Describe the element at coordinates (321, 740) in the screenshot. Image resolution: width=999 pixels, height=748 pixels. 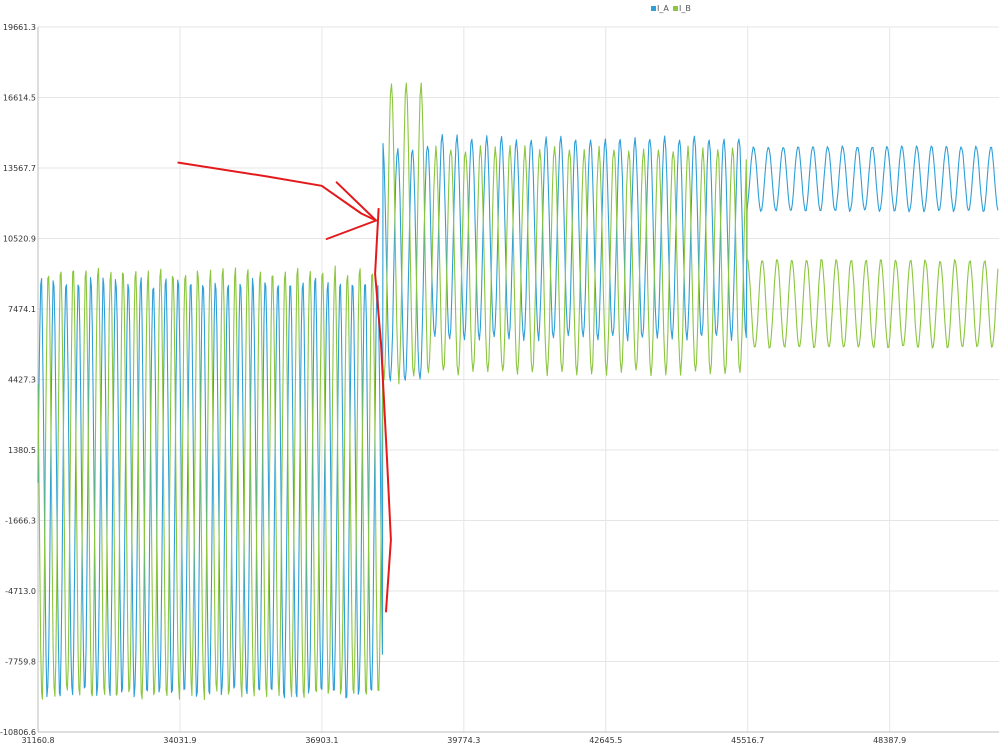
I see `x-tick-label: 36903.1` at that location.